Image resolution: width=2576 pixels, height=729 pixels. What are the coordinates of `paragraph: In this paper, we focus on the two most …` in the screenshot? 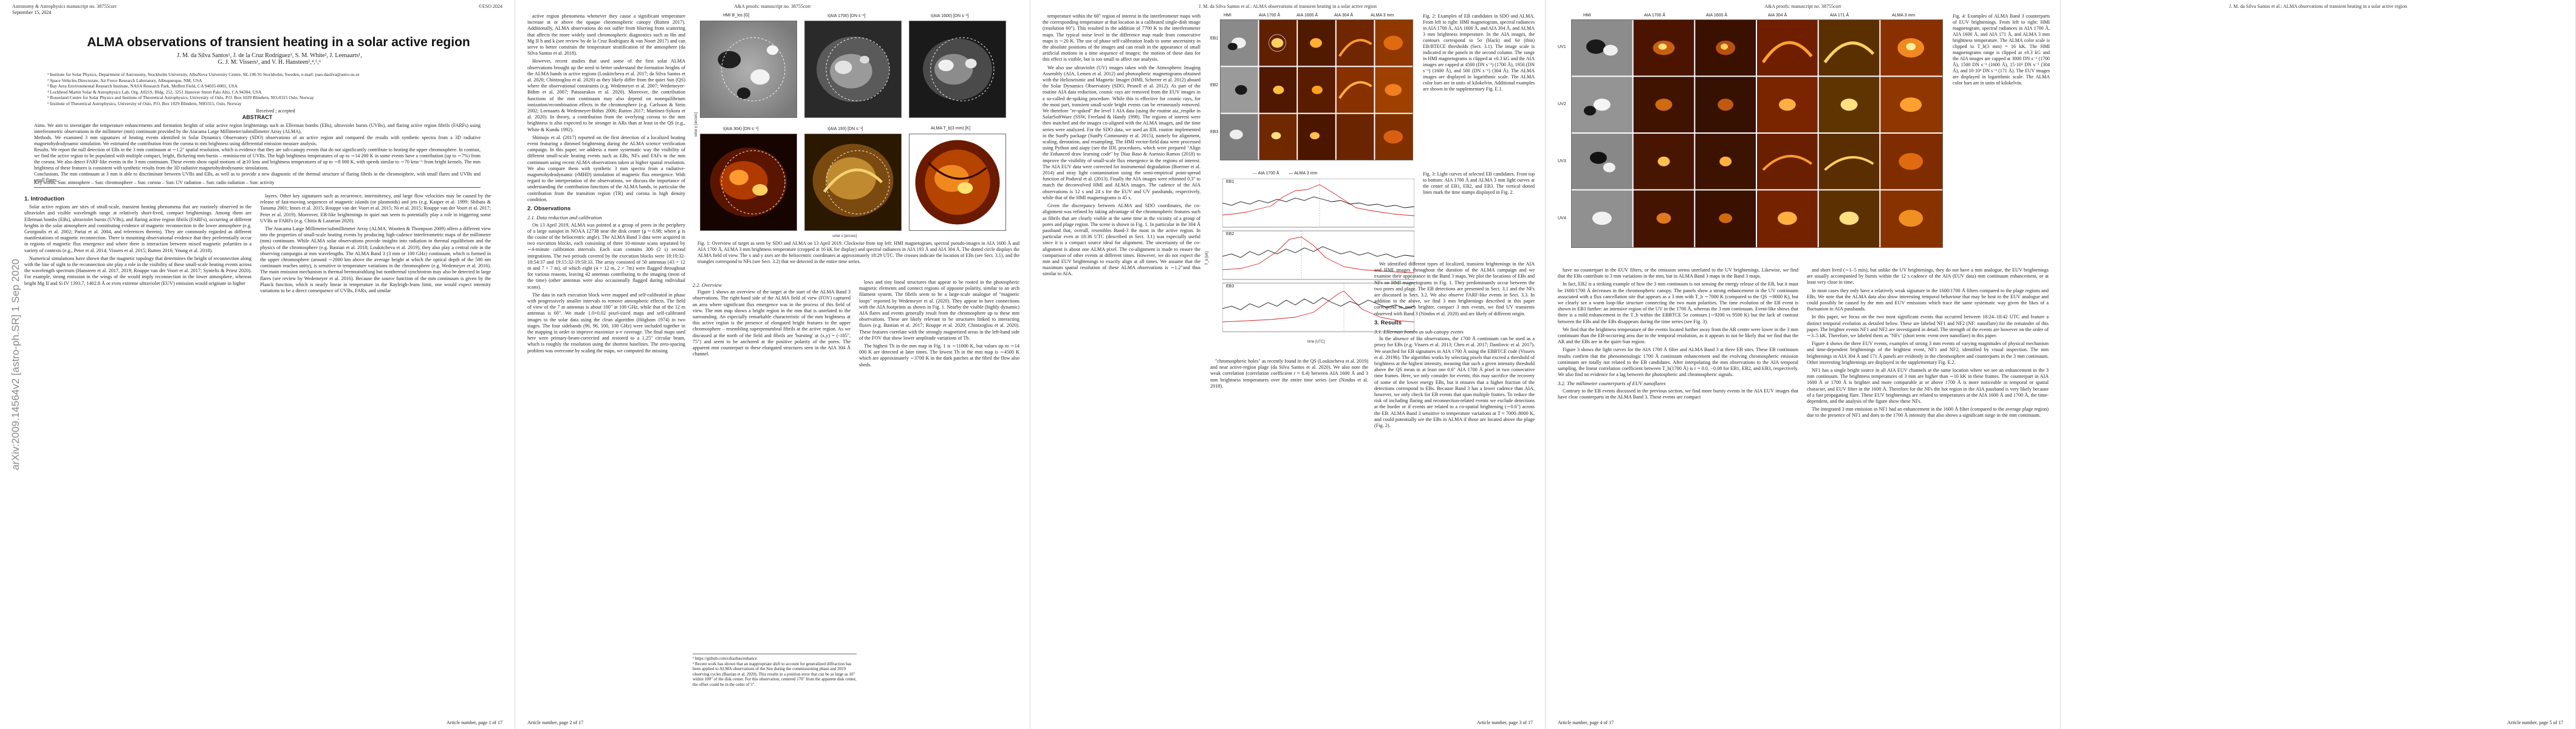 It's located at (1928, 327).